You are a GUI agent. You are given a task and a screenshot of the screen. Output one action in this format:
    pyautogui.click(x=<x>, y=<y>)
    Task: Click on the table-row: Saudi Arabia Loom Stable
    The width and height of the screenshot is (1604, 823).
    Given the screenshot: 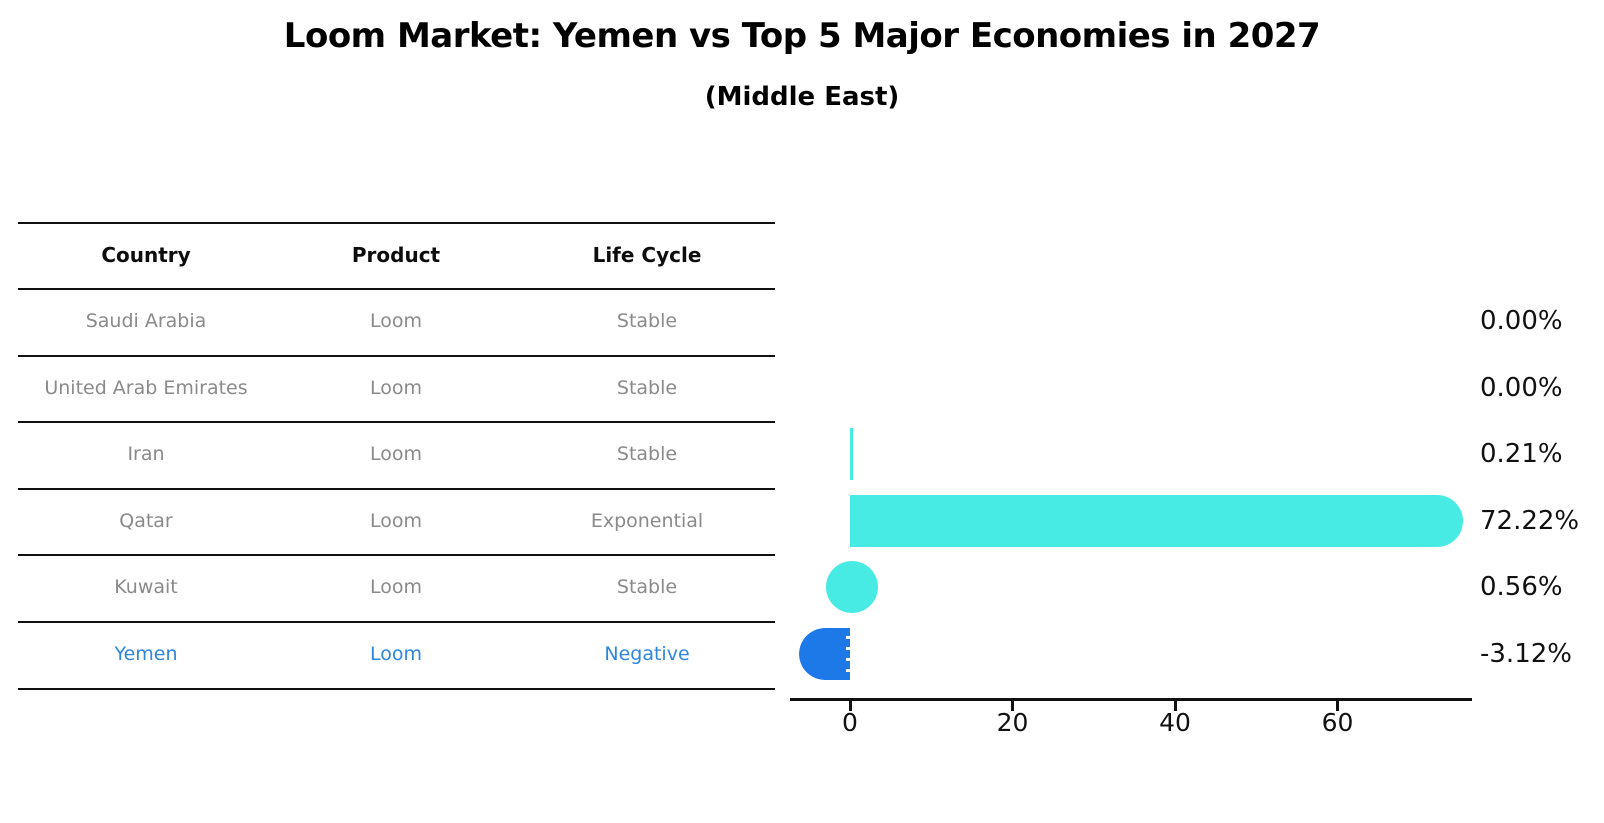 What is the action you would take?
    pyautogui.click(x=395, y=321)
    